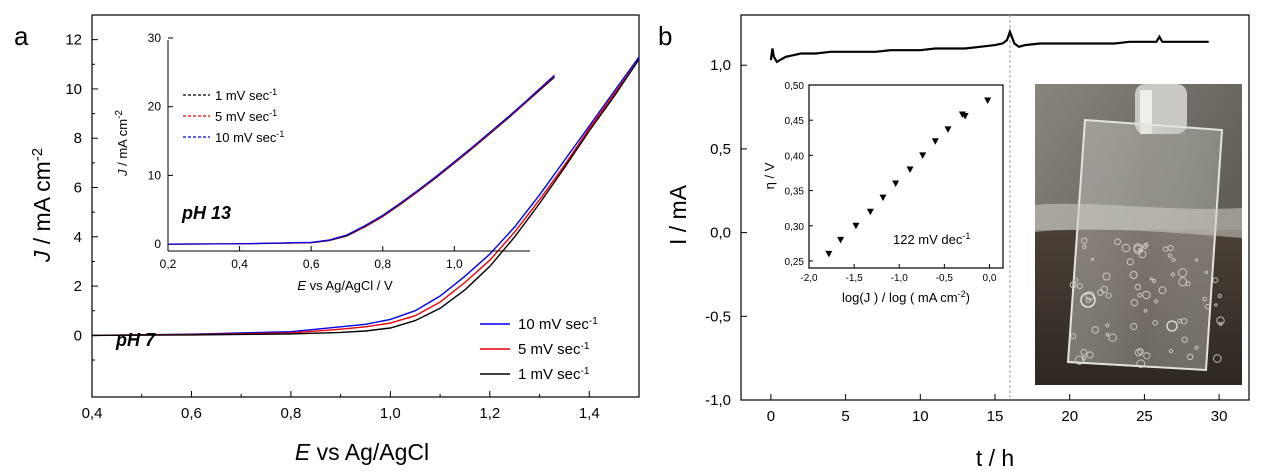  I want to click on panel-b-x-tick-label: 15, so click(995, 416).